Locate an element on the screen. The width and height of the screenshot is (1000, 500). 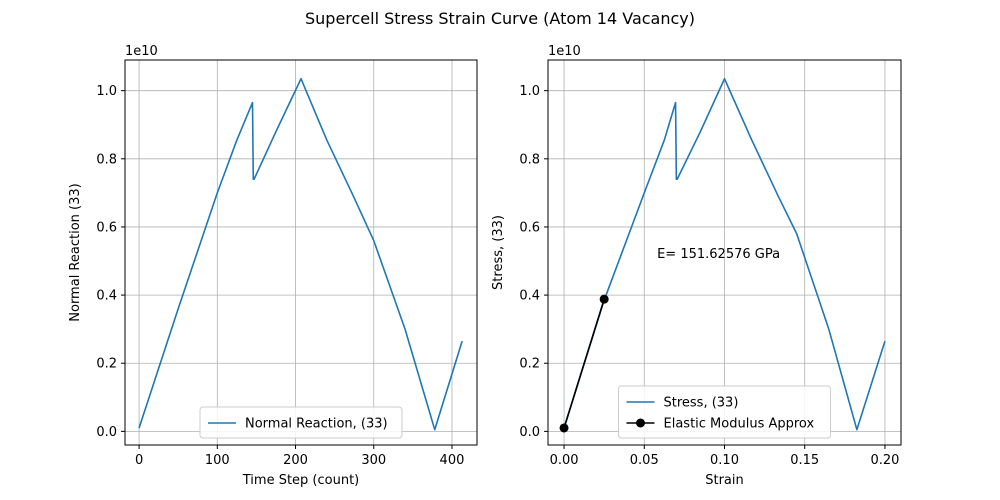
legend-marker is located at coordinates (640, 423).